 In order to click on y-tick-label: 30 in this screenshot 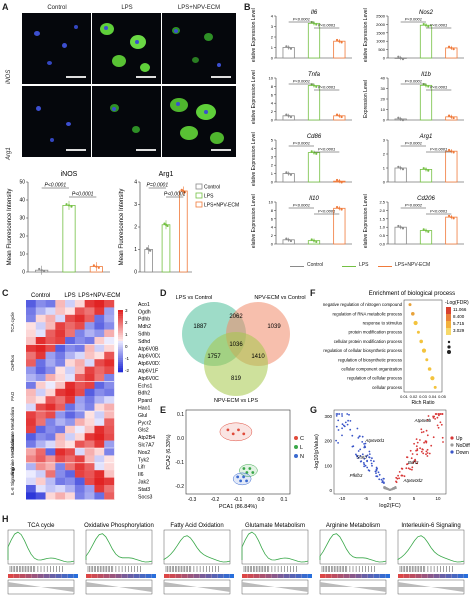, I will do `click(22, 219)`.